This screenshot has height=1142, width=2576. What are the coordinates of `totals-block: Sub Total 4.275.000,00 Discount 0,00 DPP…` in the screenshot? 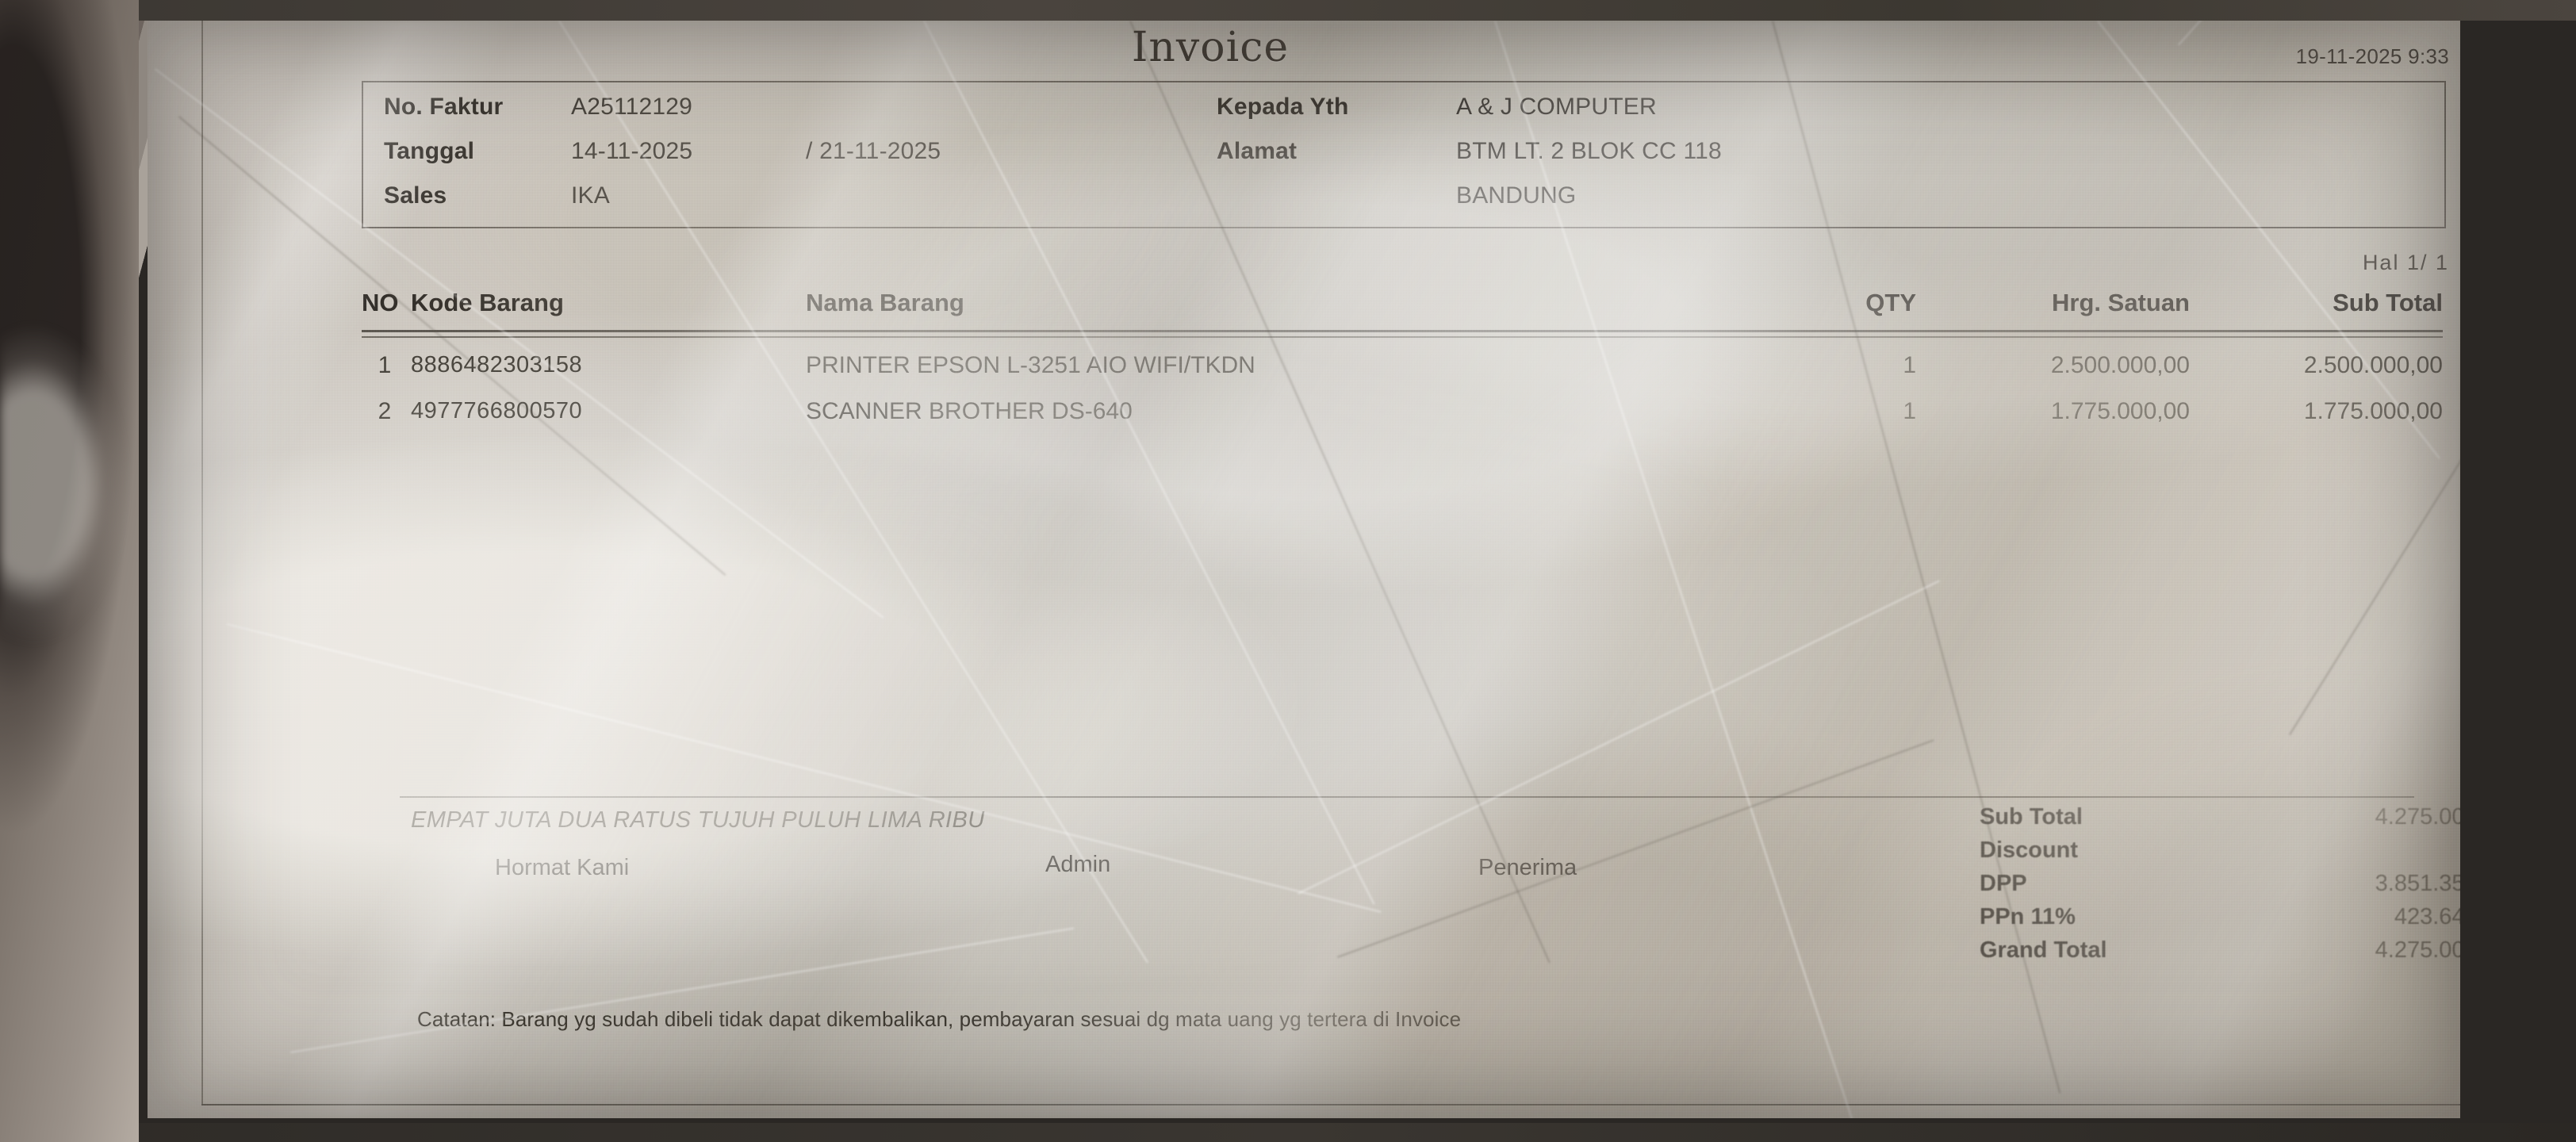 It's located at (2220, 887).